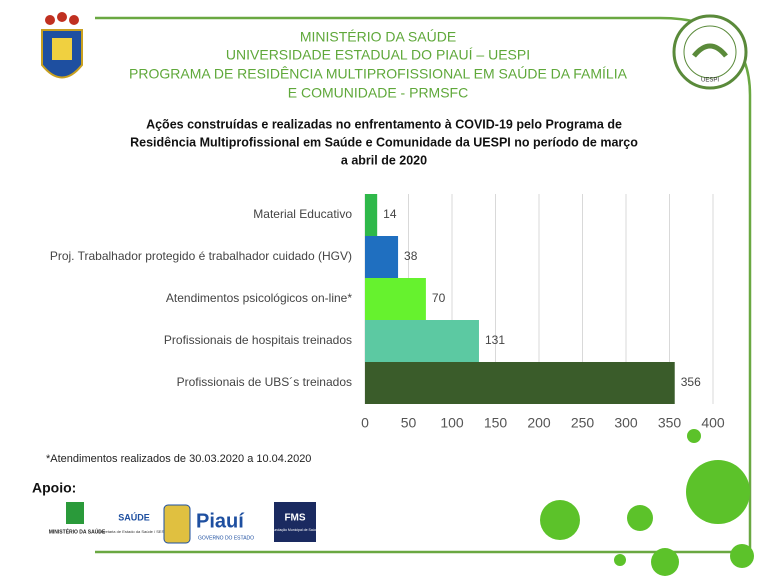  Describe the element at coordinates (365, 423) in the screenshot. I see `x-tick-label: 0` at that location.